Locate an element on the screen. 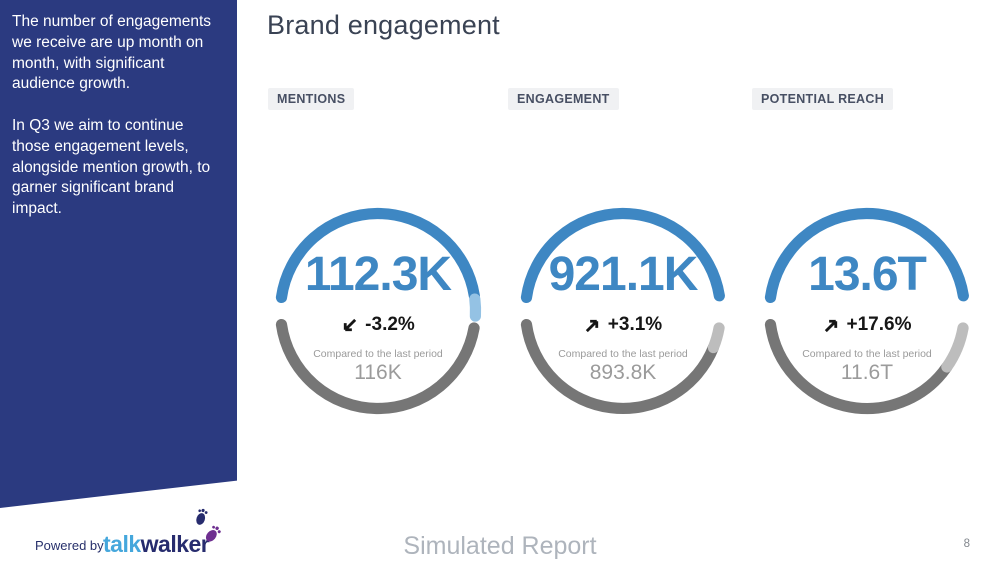 This screenshot has width=1000, height=573. metric-delta: +3.1% is located at coordinates (623, 325).